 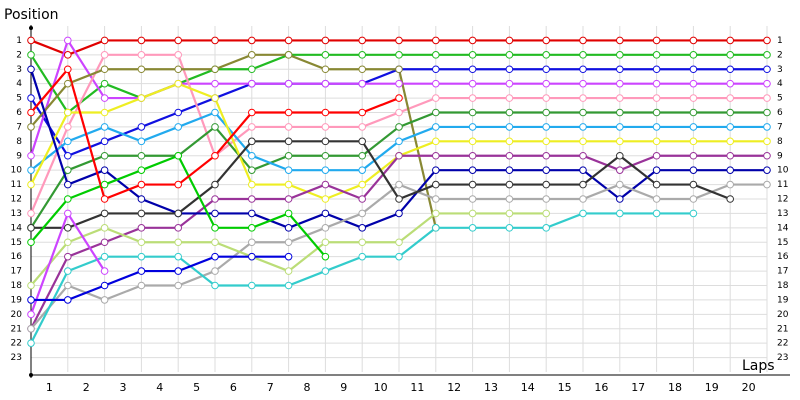 What do you see at coordinates (31, 15) in the screenshot?
I see `y-axis-label: Position` at bounding box center [31, 15].